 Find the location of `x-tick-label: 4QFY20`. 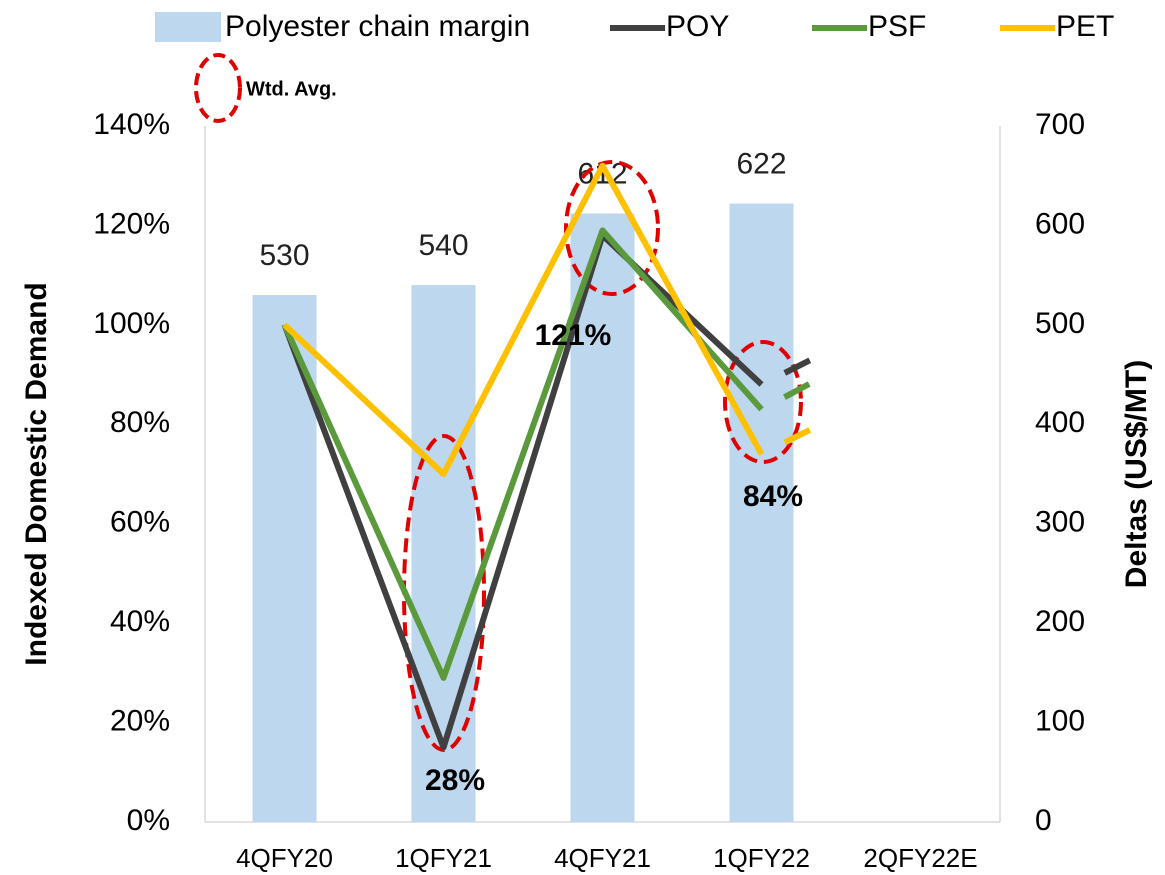

x-tick-label: 4QFY20 is located at coordinates (284, 858).